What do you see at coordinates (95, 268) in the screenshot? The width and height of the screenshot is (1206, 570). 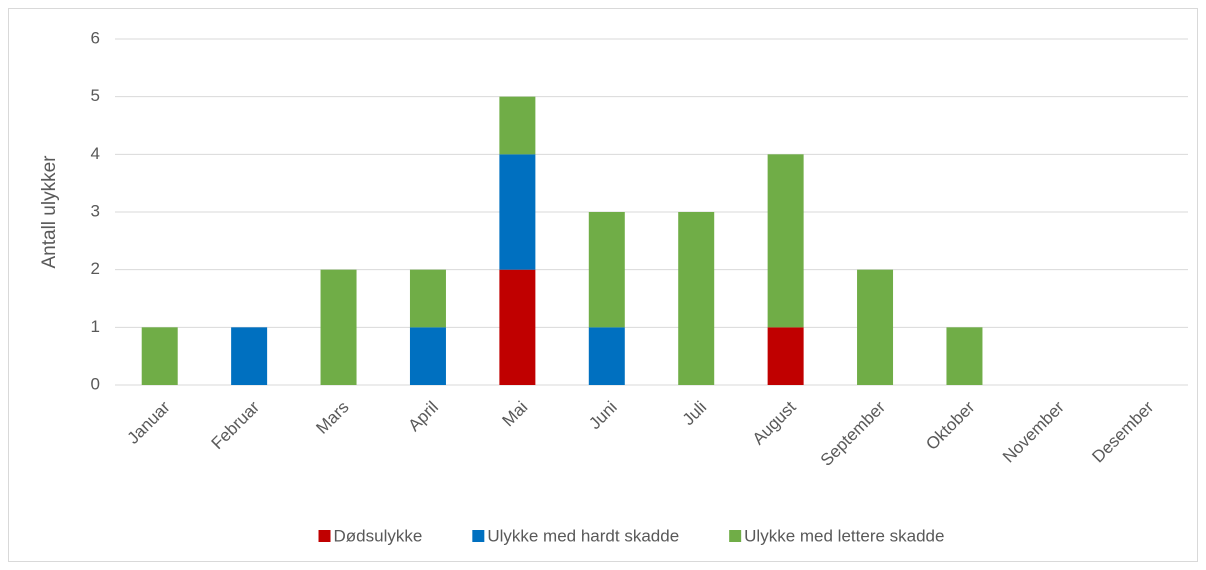 I see `y-tick-label: 2` at bounding box center [95, 268].